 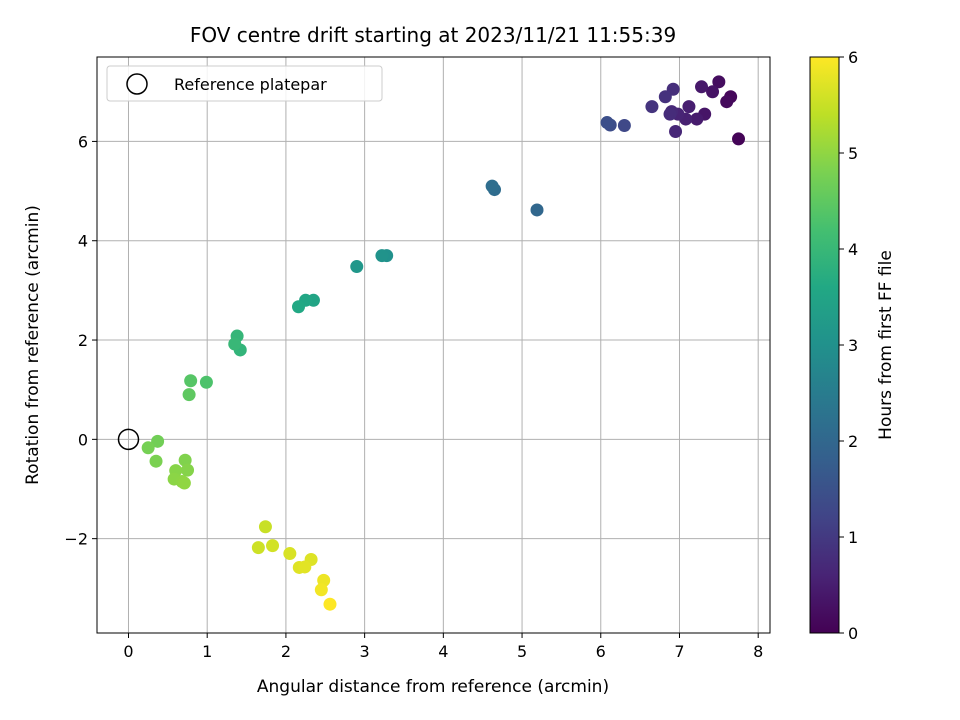 I want to click on x-tick-label: 0, so click(x=128, y=651).